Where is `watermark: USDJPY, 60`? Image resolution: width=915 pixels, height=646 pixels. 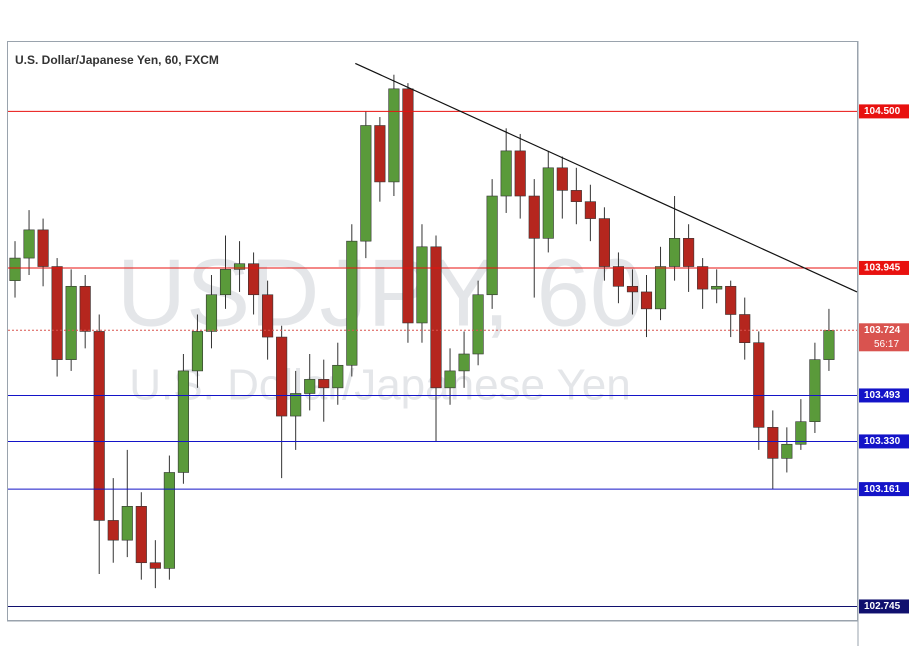
watermark: USDJPY, 60 is located at coordinates (380, 292).